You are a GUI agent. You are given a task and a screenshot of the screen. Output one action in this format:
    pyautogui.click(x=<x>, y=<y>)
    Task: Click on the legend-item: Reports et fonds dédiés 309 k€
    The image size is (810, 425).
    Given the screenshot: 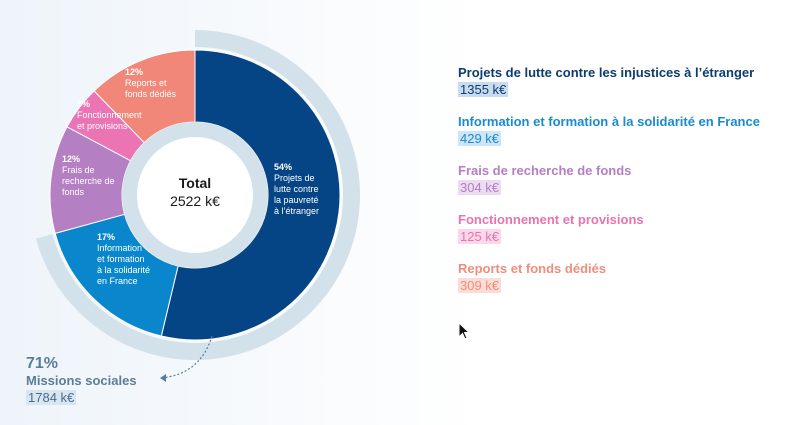 What is the action you would take?
    pyautogui.click(x=628, y=284)
    